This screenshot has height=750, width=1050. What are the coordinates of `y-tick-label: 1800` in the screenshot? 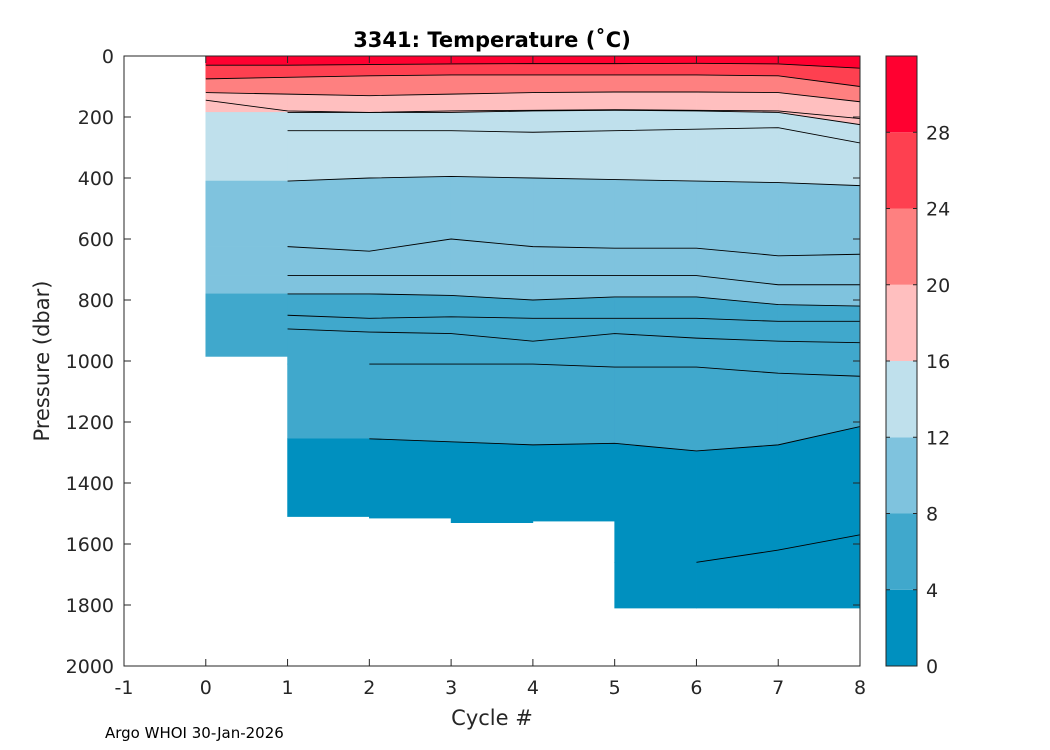 It's located at (90, 606).